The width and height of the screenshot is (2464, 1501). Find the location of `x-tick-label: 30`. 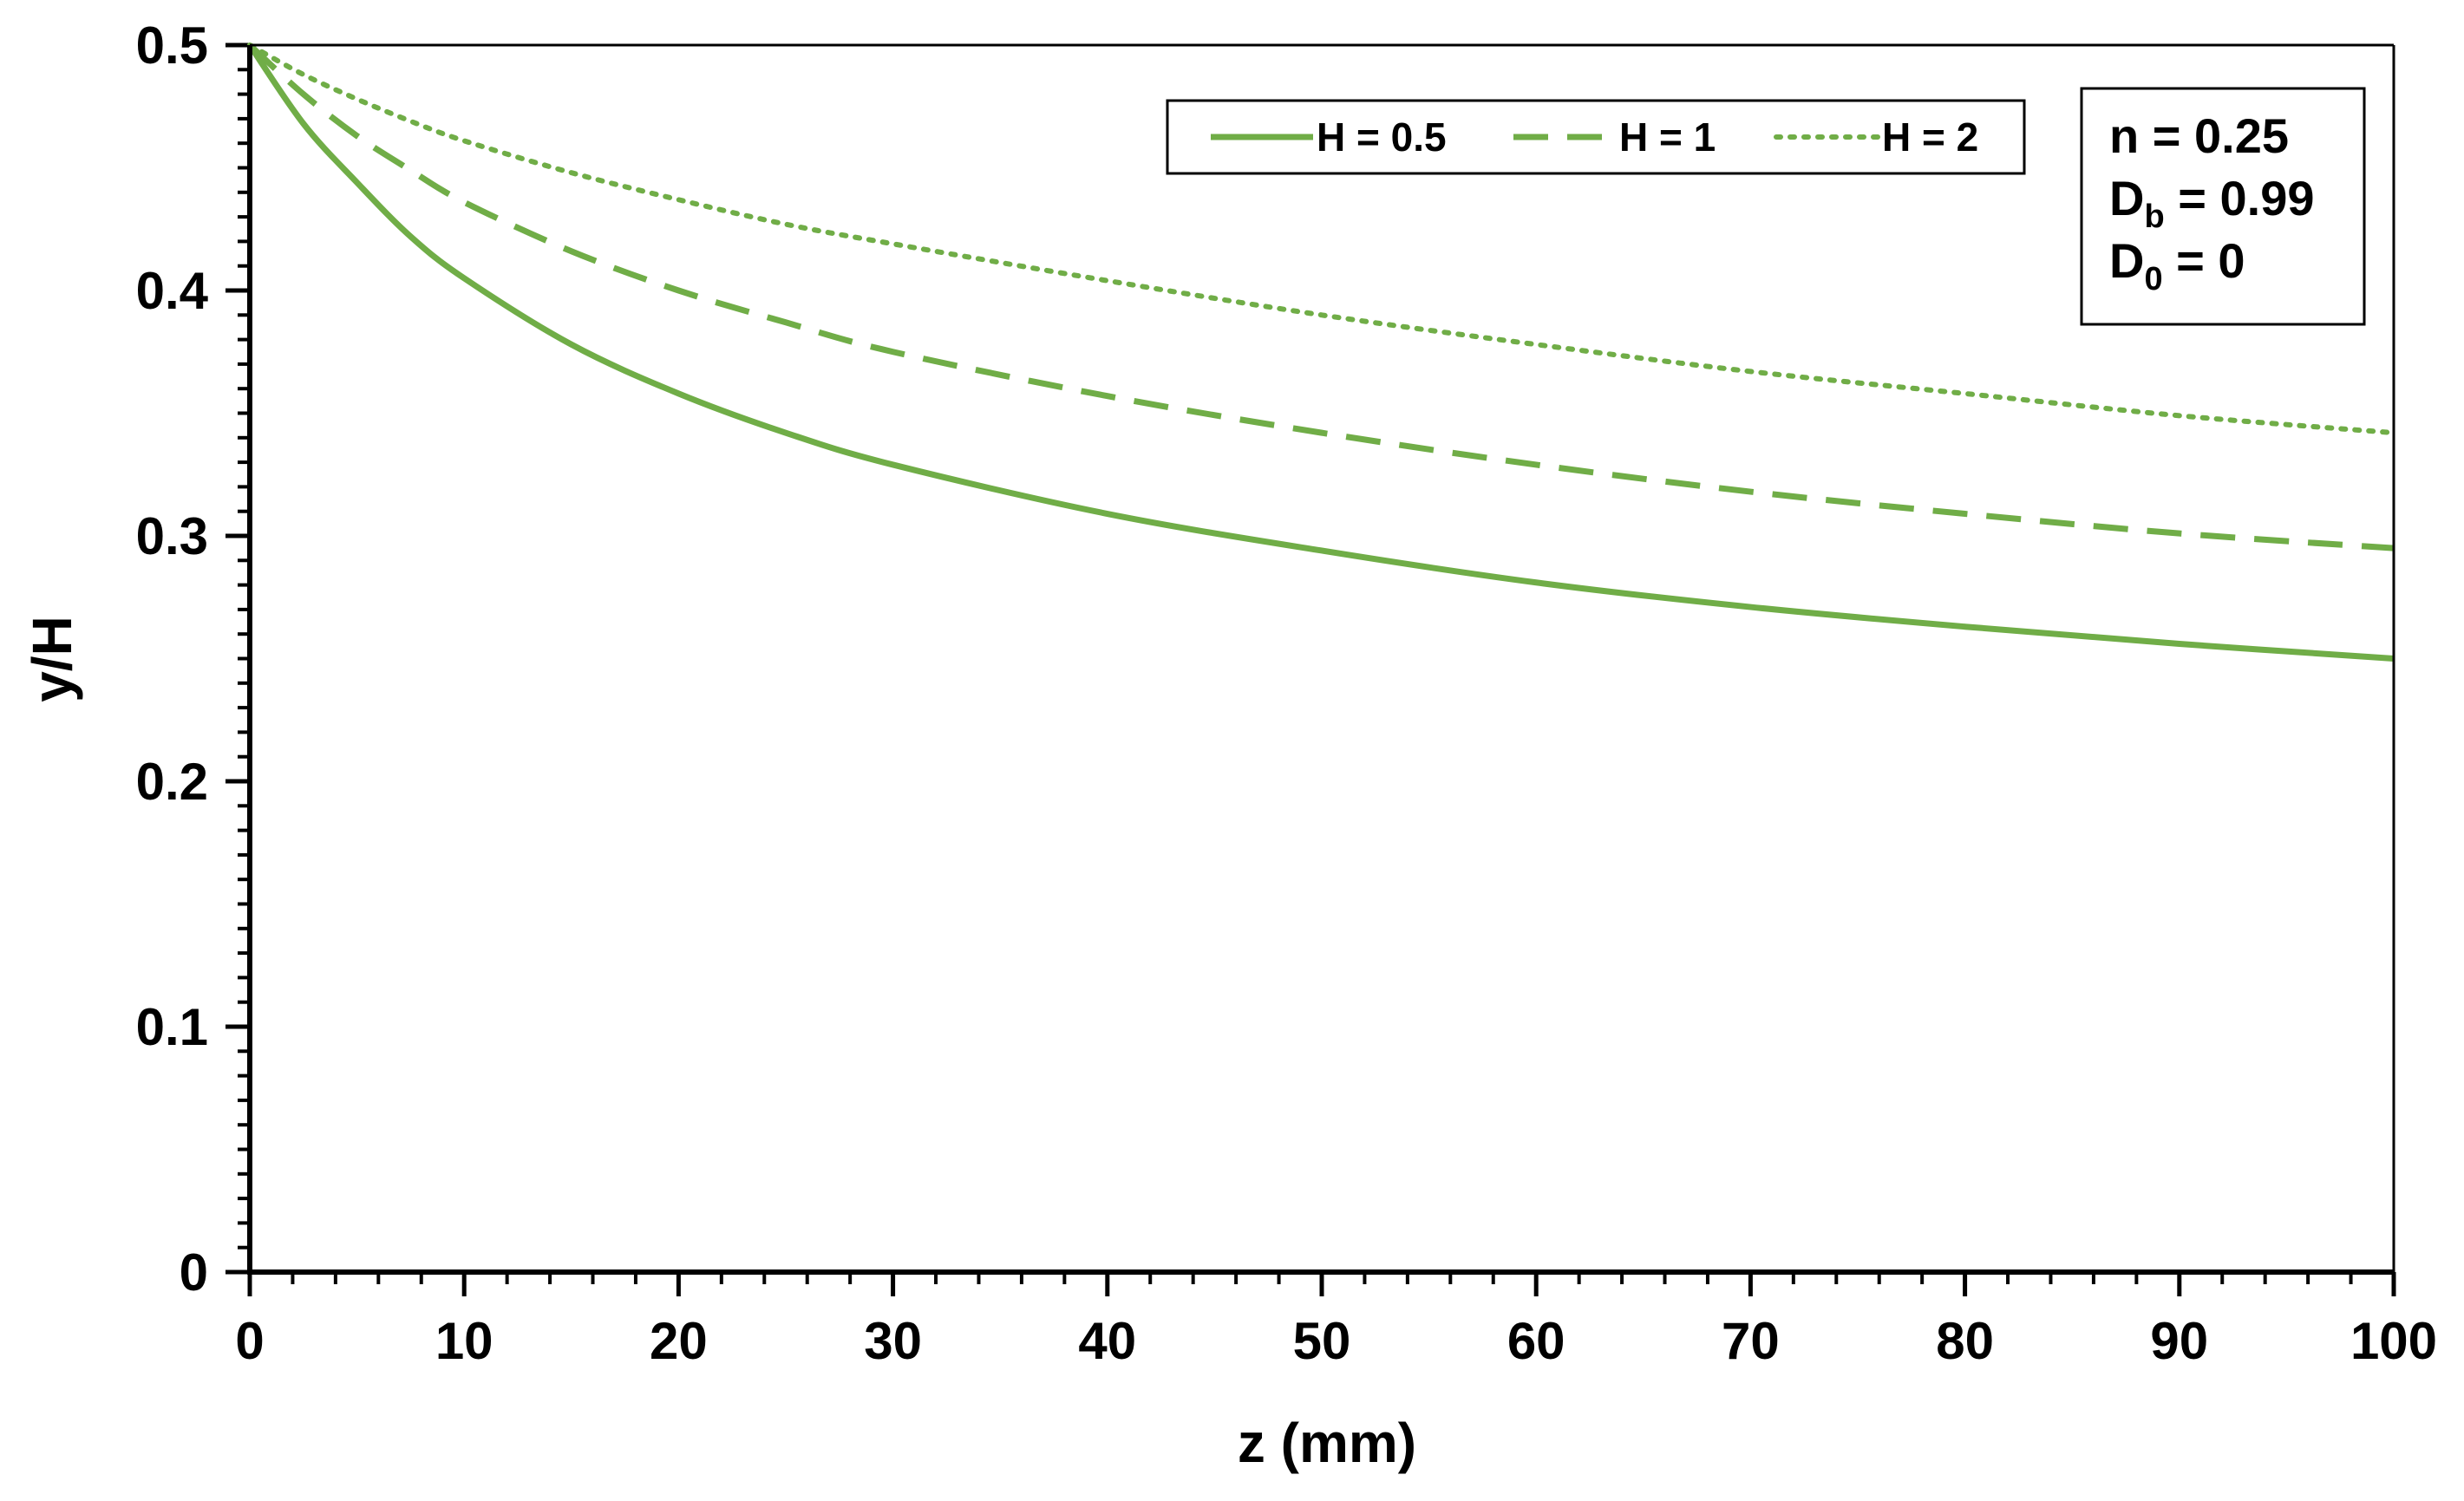

x-tick-label: 30 is located at coordinates (893, 1341).